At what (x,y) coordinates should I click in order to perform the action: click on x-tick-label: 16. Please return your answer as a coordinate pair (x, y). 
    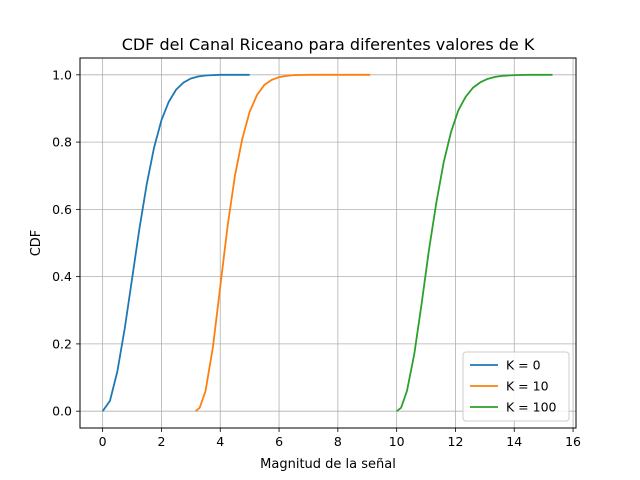
    Looking at the image, I should click on (573, 441).